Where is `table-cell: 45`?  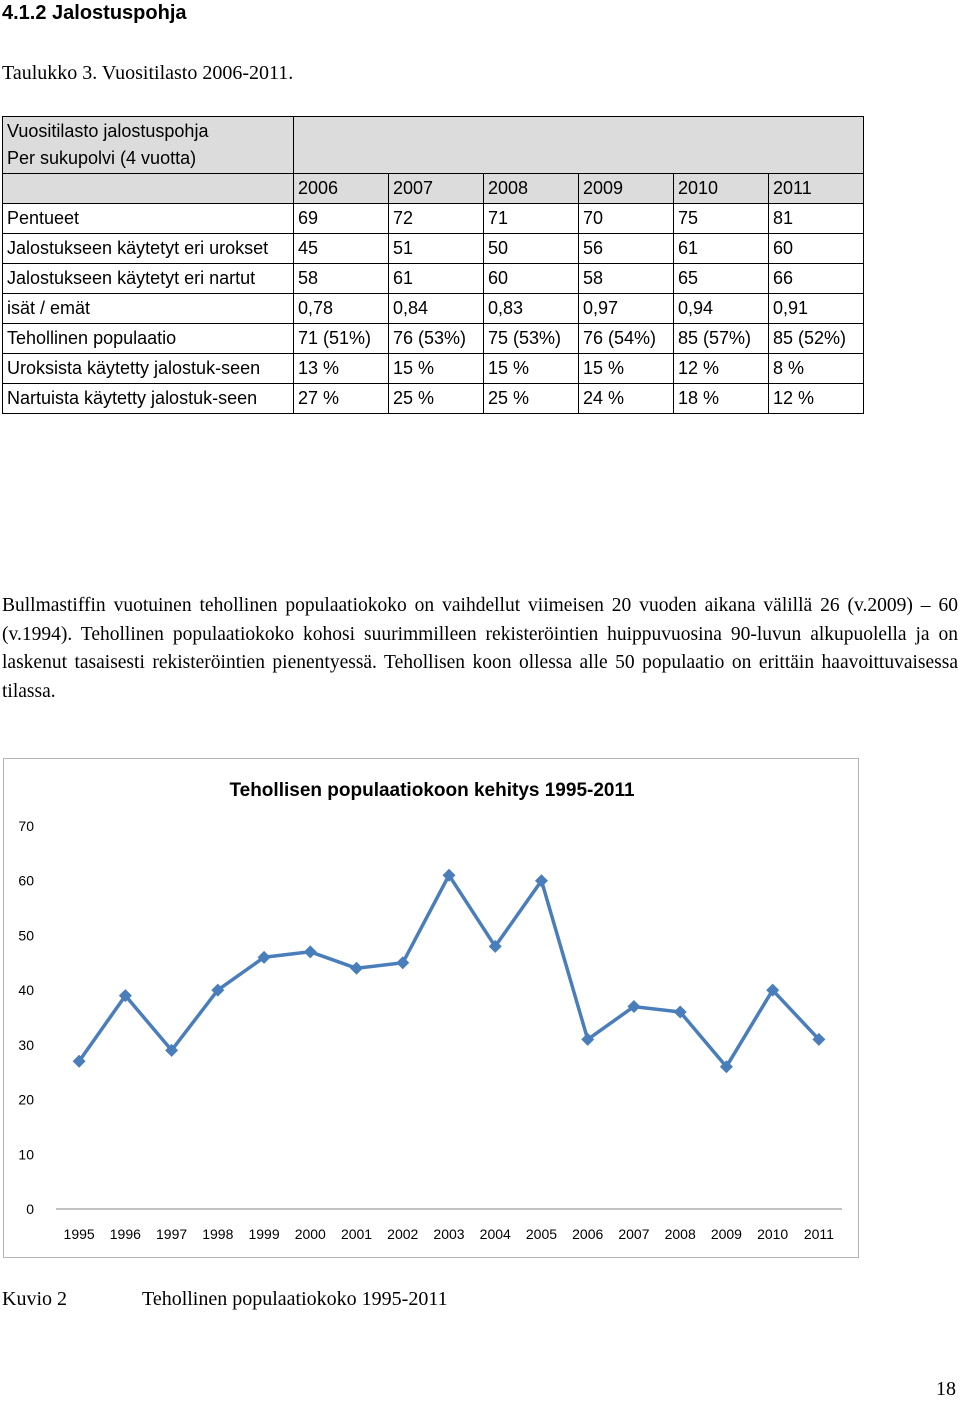
table-cell: 45 is located at coordinates (341, 248).